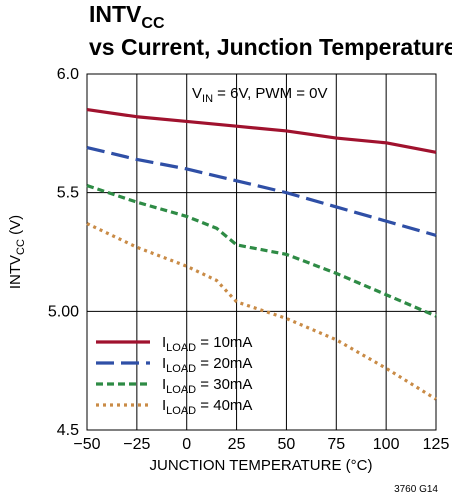  What do you see at coordinates (261, 465) in the screenshot?
I see `x-axis-label: JUNCTION TEMPERATURE (°C)` at bounding box center [261, 465].